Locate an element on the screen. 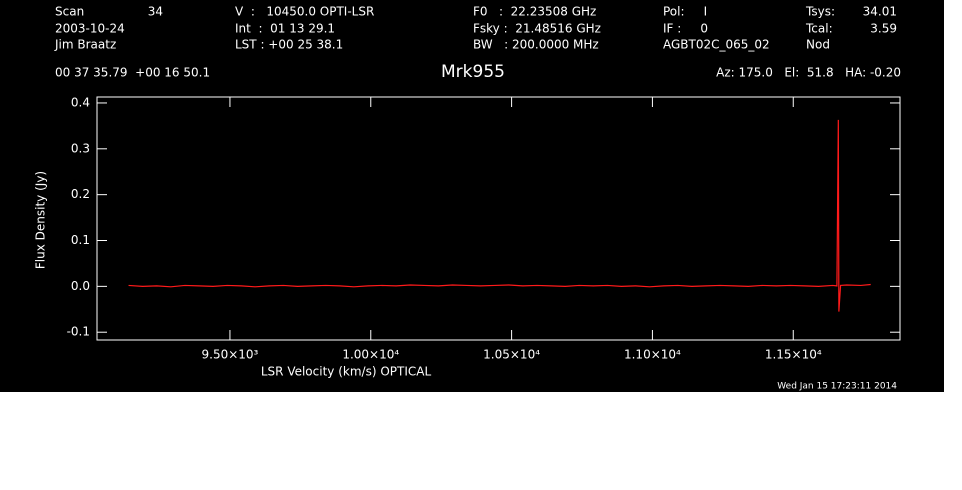 The height and width of the screenshot is (490, 962). header-field: BW : 200.0000 MHz is located at coordinates (536, 45).